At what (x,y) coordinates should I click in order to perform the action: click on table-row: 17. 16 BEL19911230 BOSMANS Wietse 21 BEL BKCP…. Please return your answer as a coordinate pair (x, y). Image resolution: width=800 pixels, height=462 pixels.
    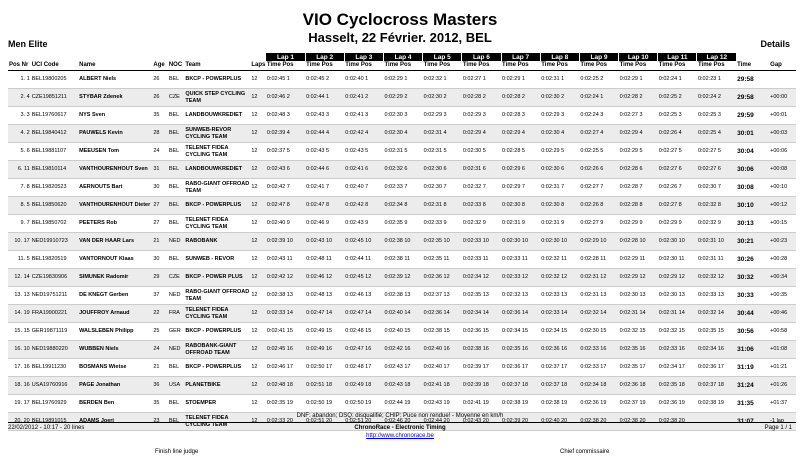
    Looking at the image, I should click on (402, 367).